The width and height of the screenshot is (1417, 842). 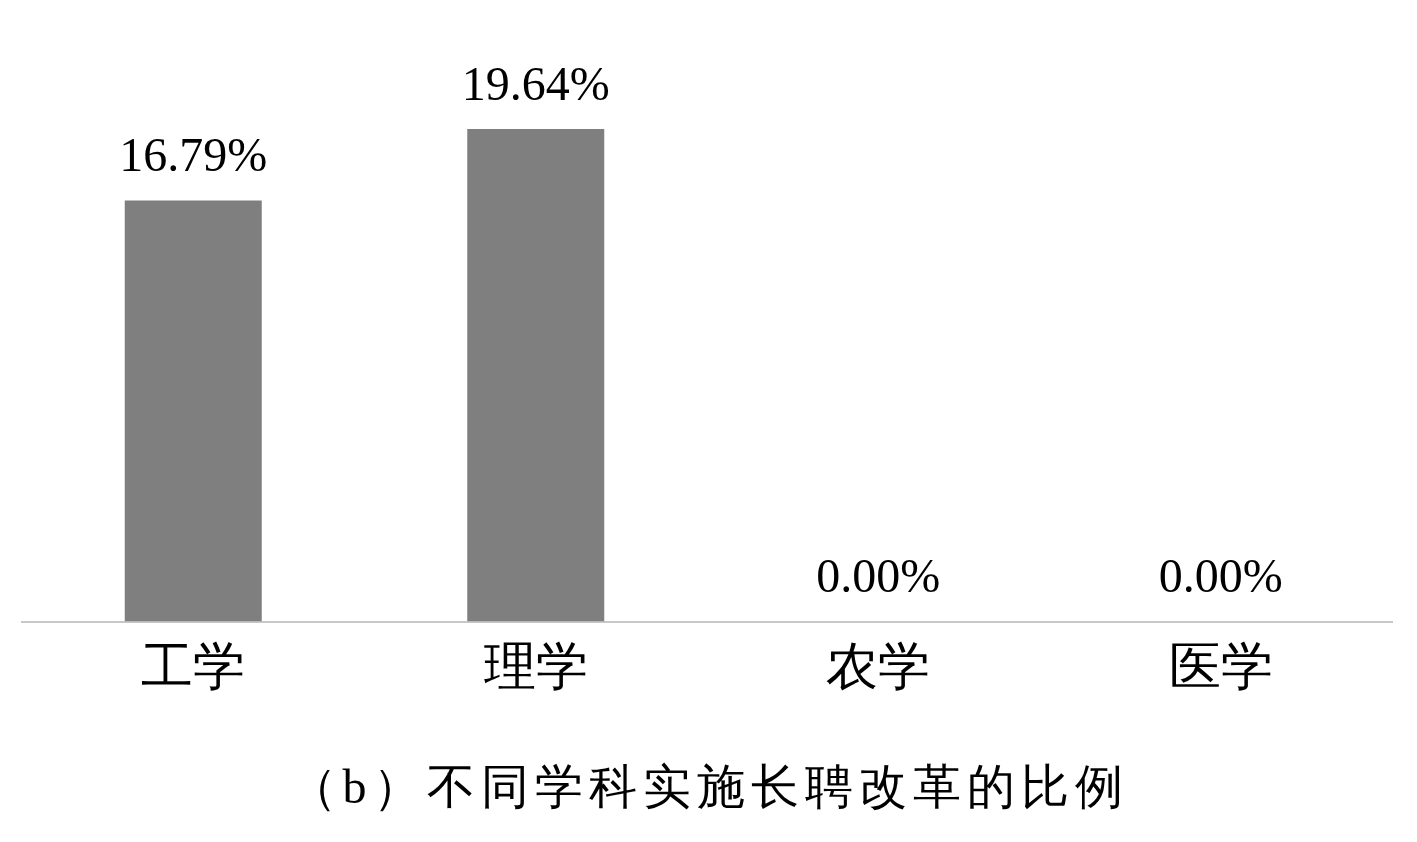 I want to click on data-label: 16.79%, so click(x=193, y=155).